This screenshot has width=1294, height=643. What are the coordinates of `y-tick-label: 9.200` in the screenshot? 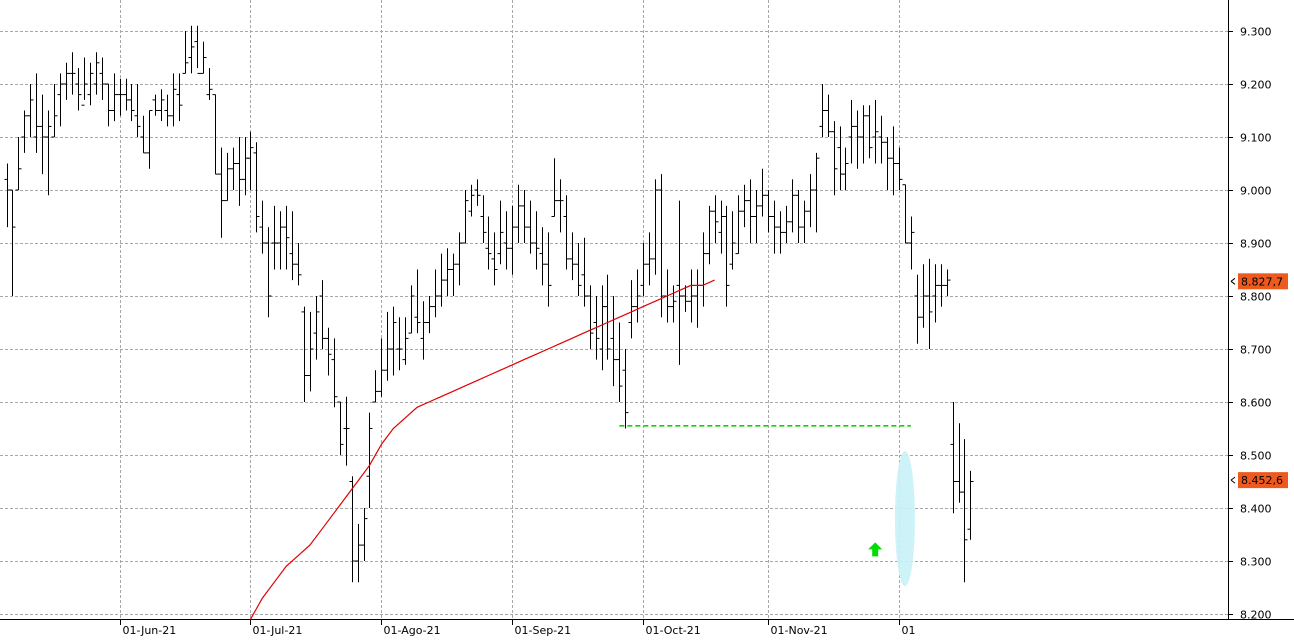 It's located at (1256, 85).